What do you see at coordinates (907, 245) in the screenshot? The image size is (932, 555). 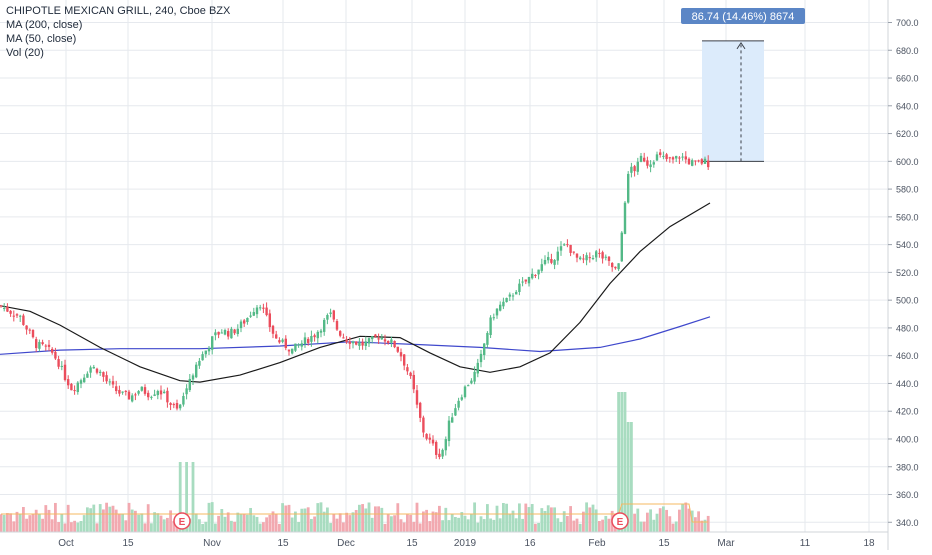 I see `y-tick-label: 540.0` at bounding box center [907, 245].